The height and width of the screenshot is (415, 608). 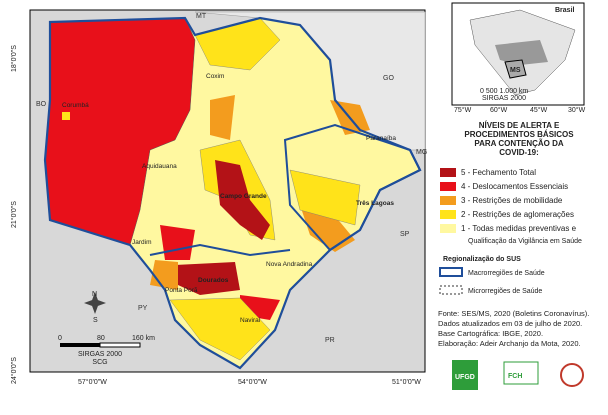 What do you see at coordinates (252, 382) in the screenshot?
I see `lon-label: 54°0'0"W` at bounding box center [252, 382].